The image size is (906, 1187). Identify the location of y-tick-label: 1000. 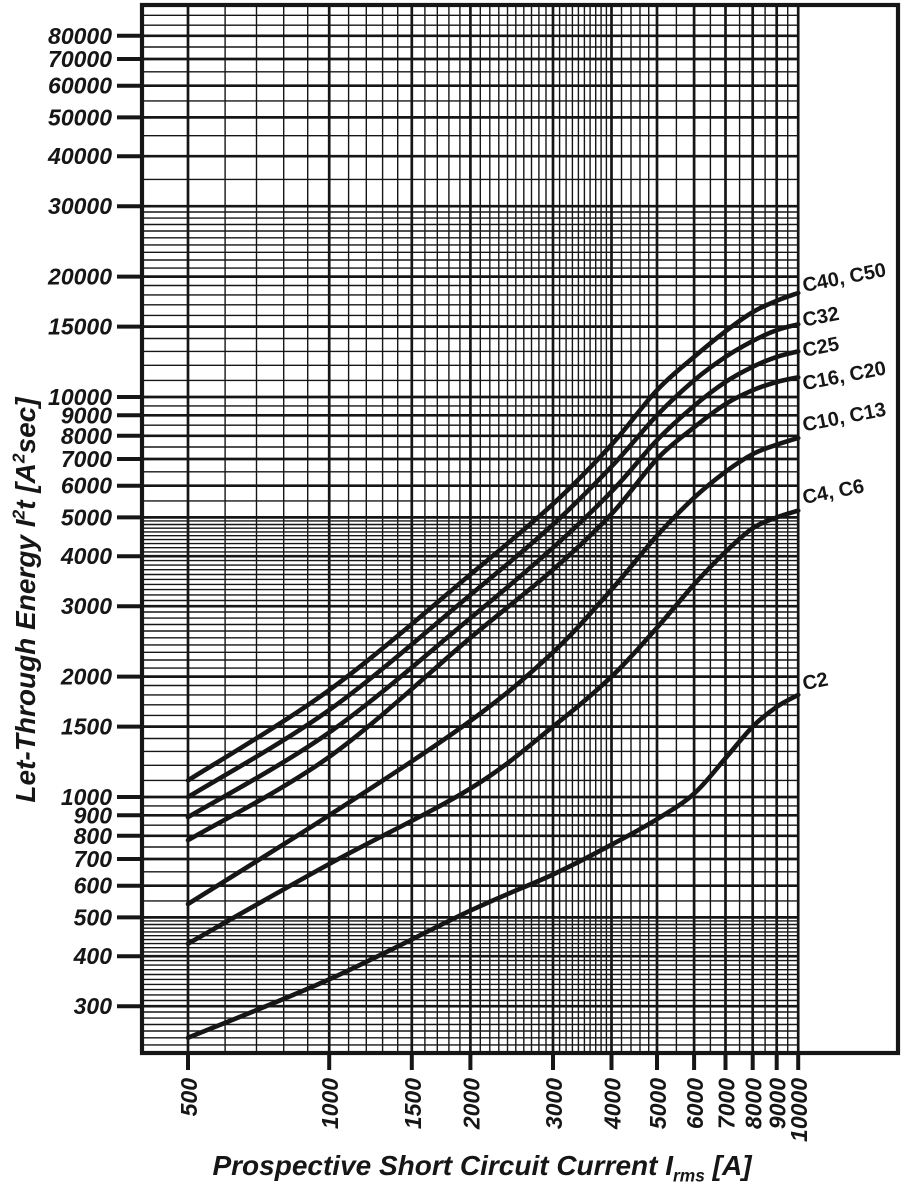
(86, 797).